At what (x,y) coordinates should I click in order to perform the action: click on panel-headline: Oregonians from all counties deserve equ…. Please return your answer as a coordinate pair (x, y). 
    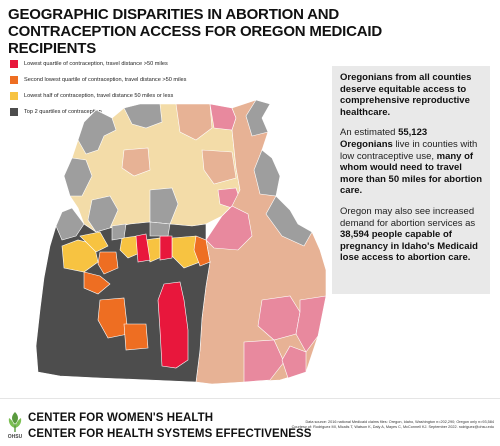
    Looking at the image, I should click on (406, 95).